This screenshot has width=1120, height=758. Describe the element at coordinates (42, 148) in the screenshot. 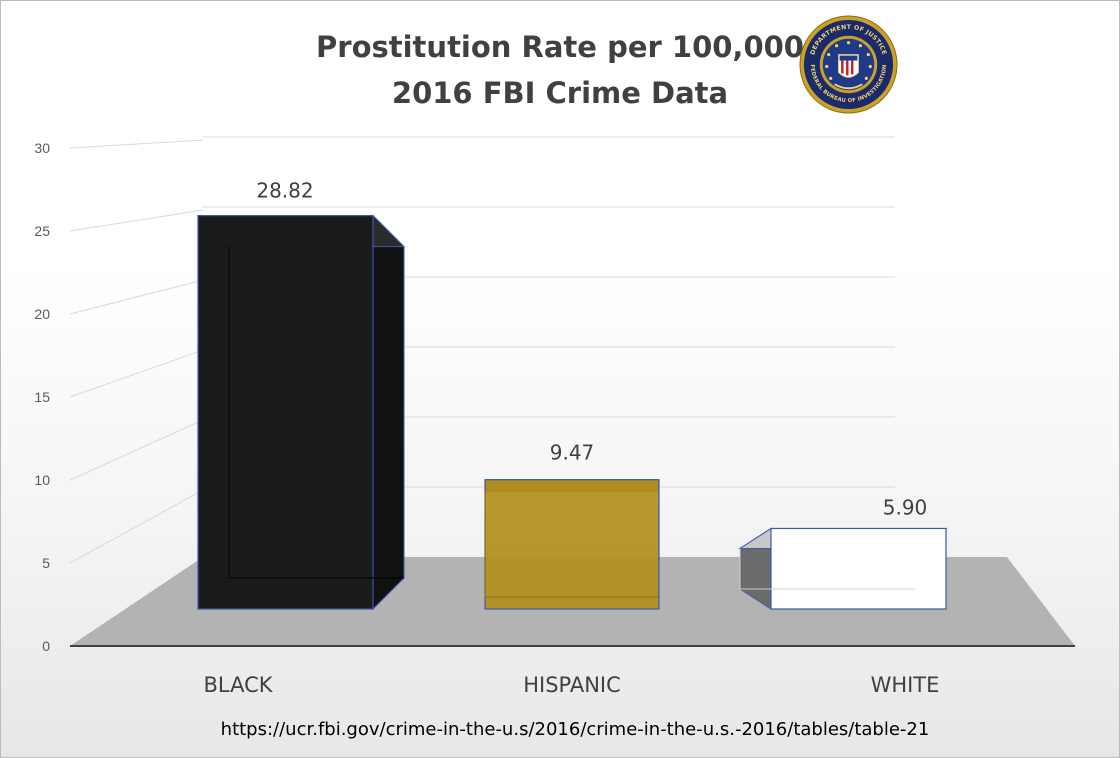

I see `y-tick-label: 30` at that location.